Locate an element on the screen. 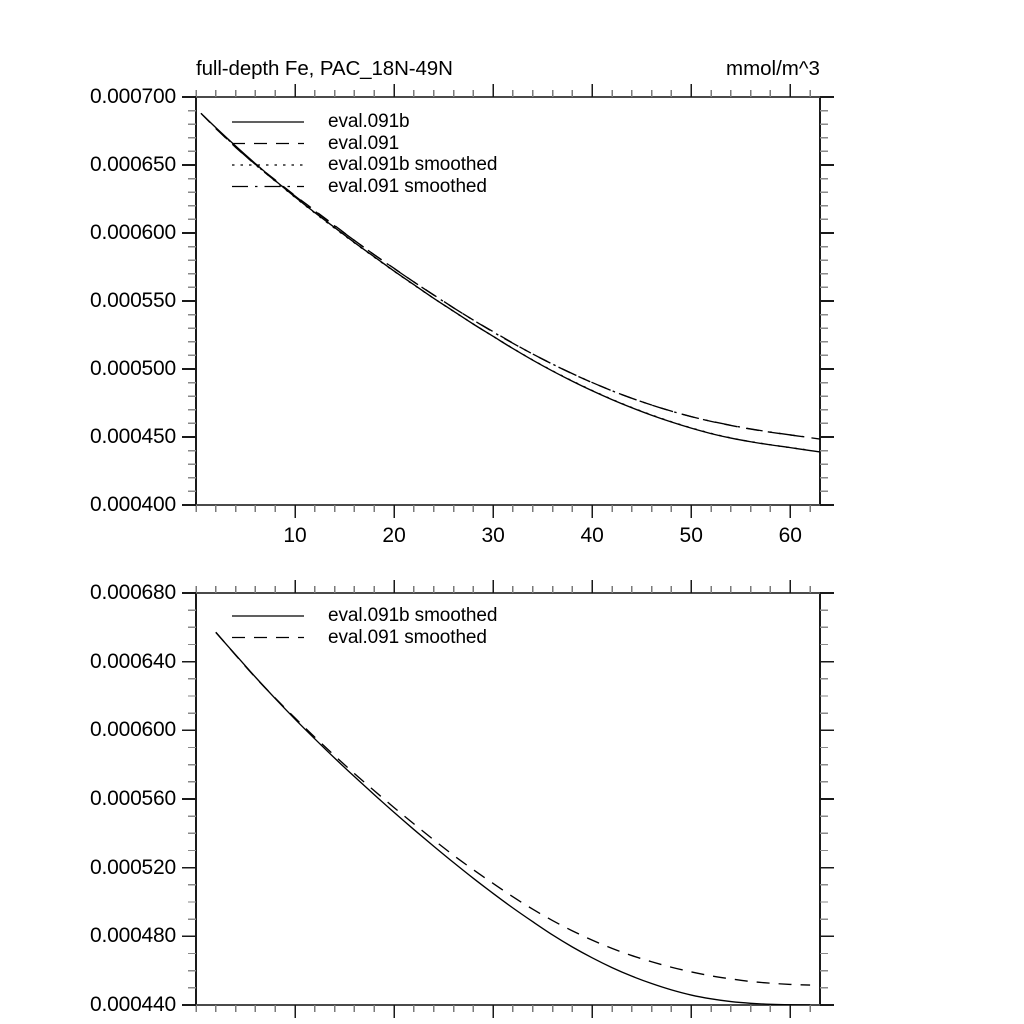  legend-entry-label: eval.091b is located at coordinates (369, 121).